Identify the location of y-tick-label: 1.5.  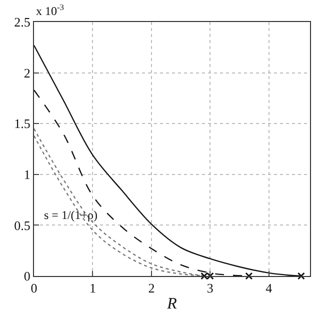
(22, 124).